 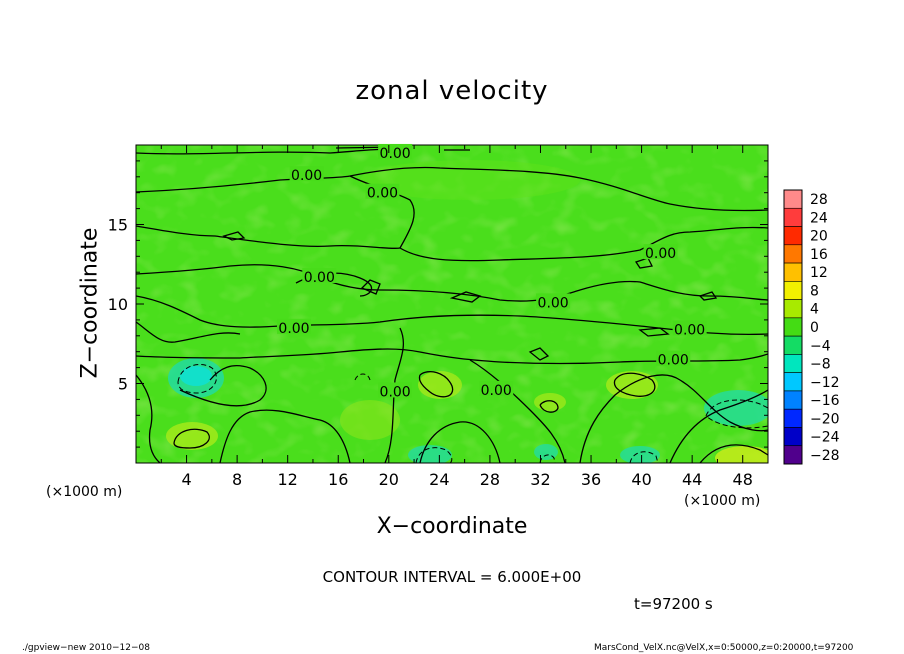 I want to click on colorbar-label: 8, so click(x=814, y=291).